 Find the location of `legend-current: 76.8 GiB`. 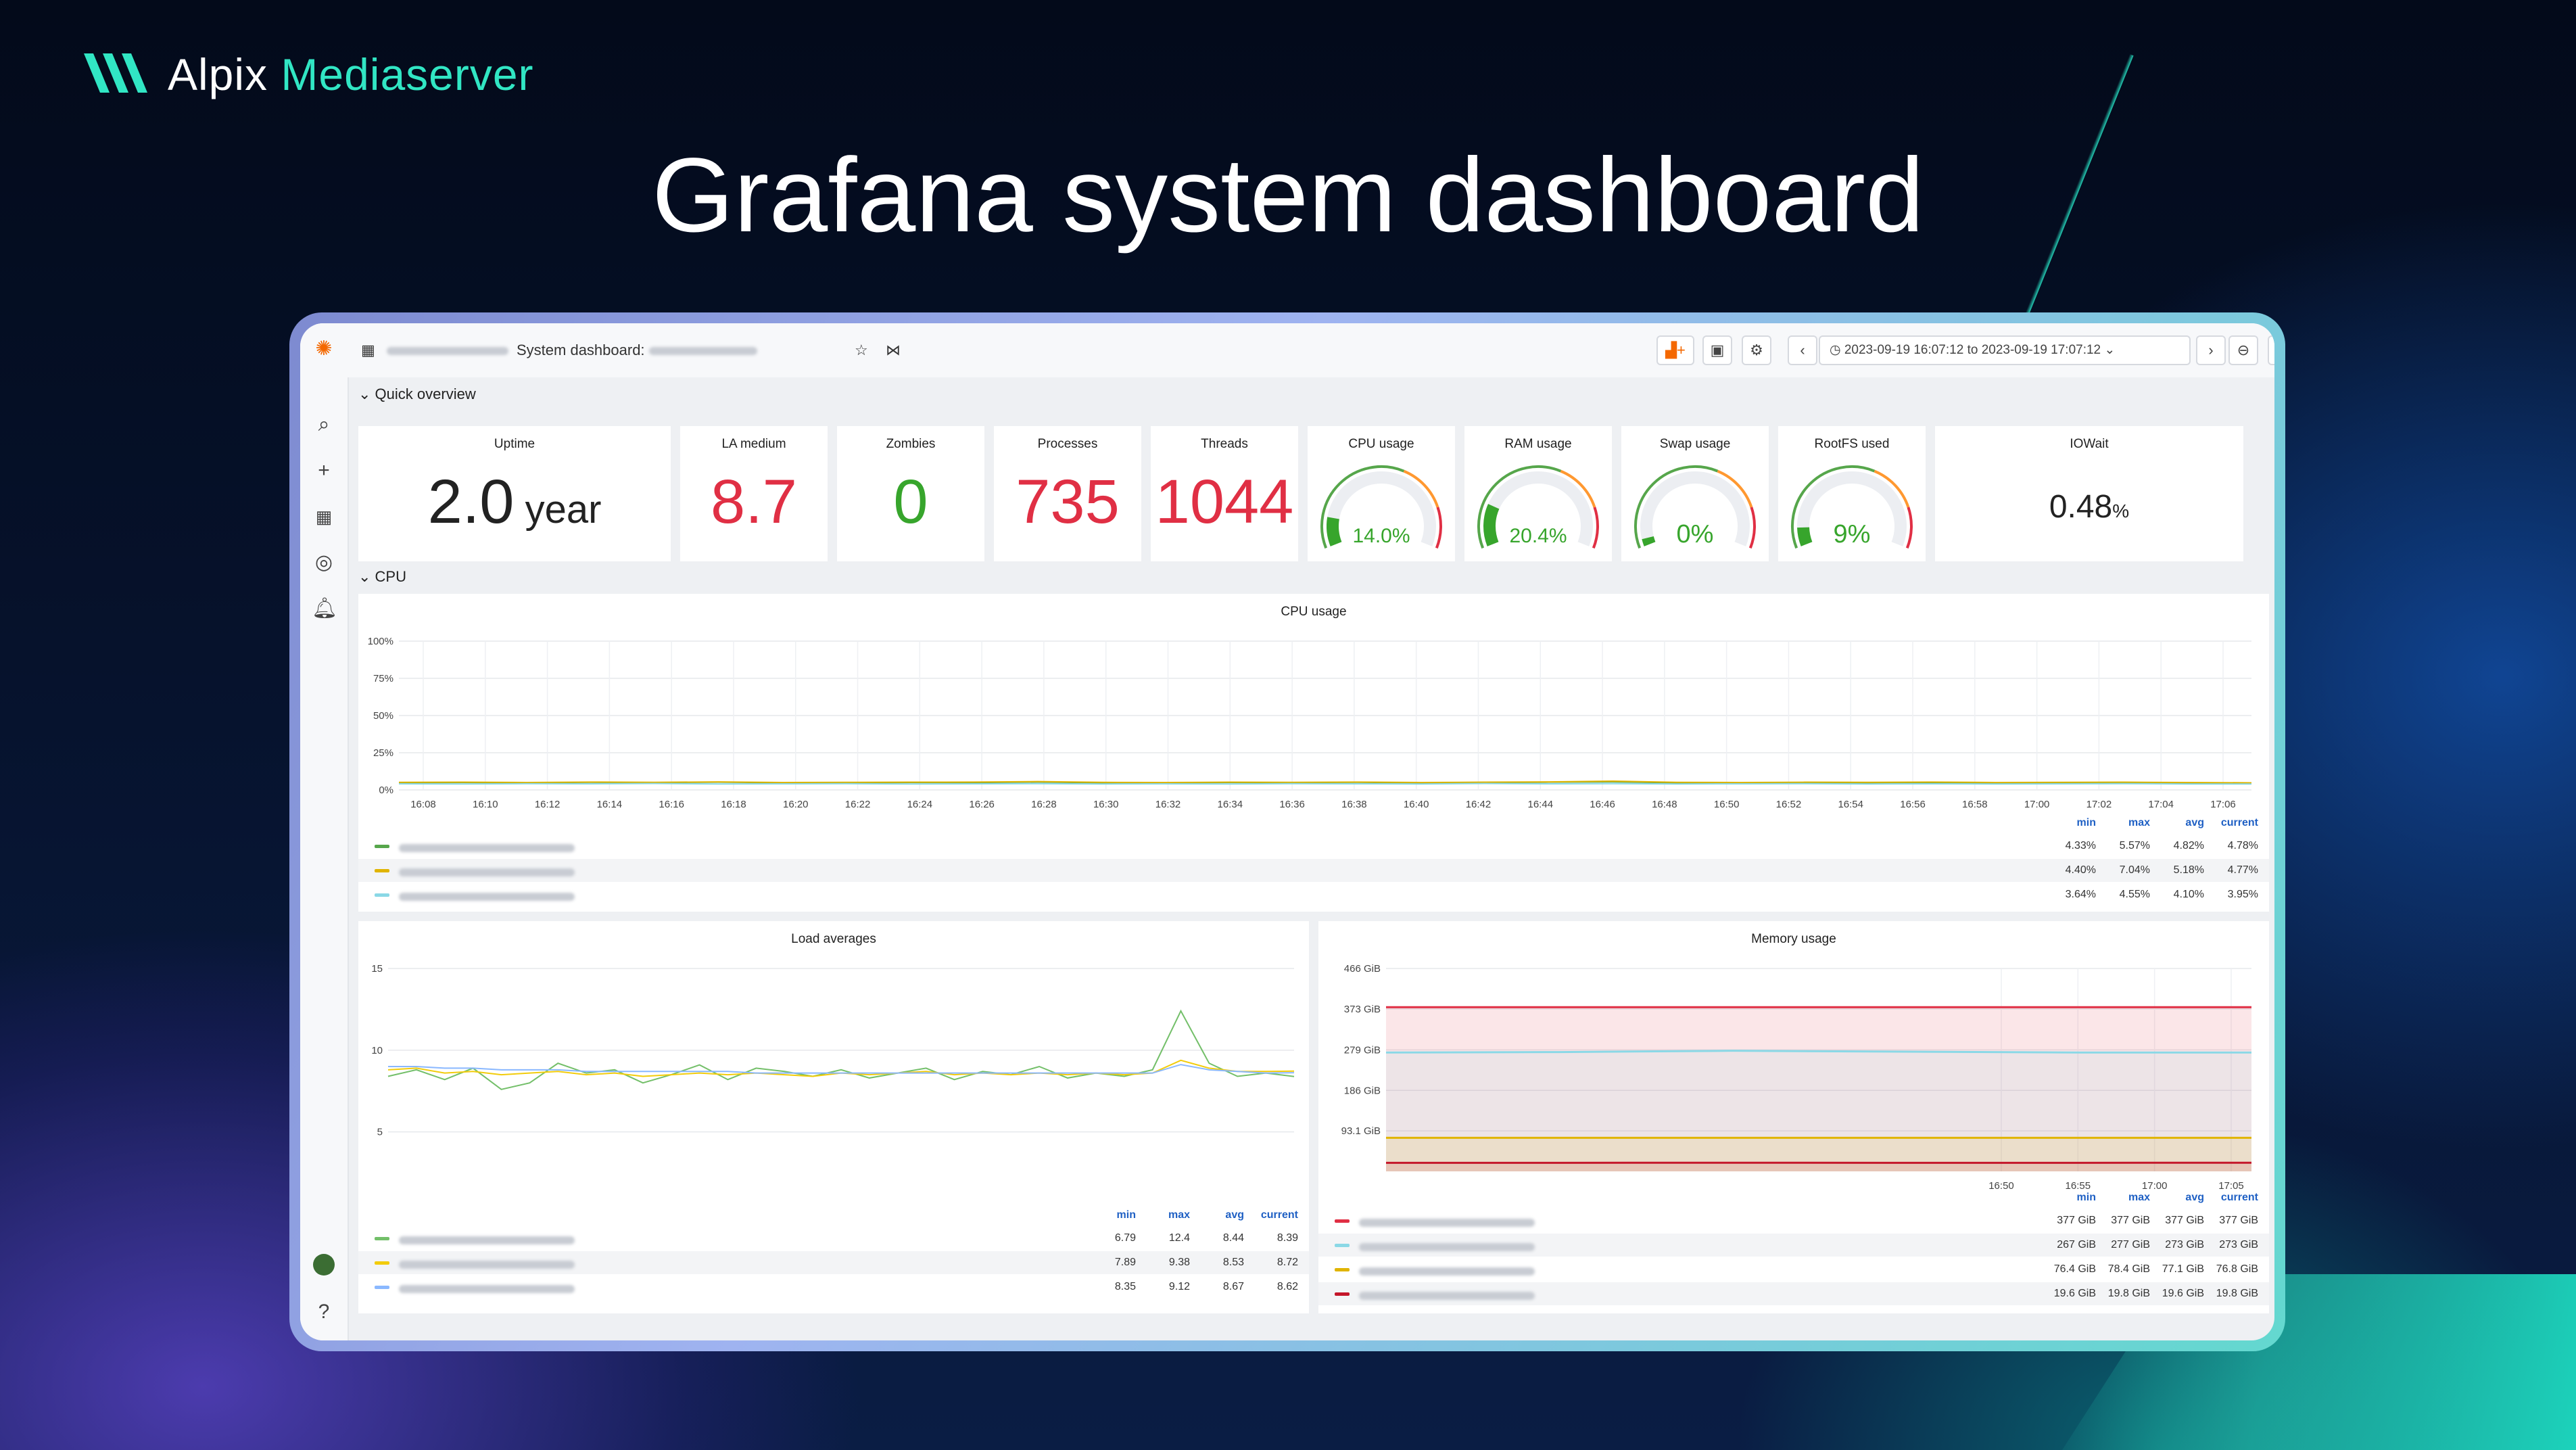

legend-current: 76.8 GiB is located at coordinates (2237, 1269).